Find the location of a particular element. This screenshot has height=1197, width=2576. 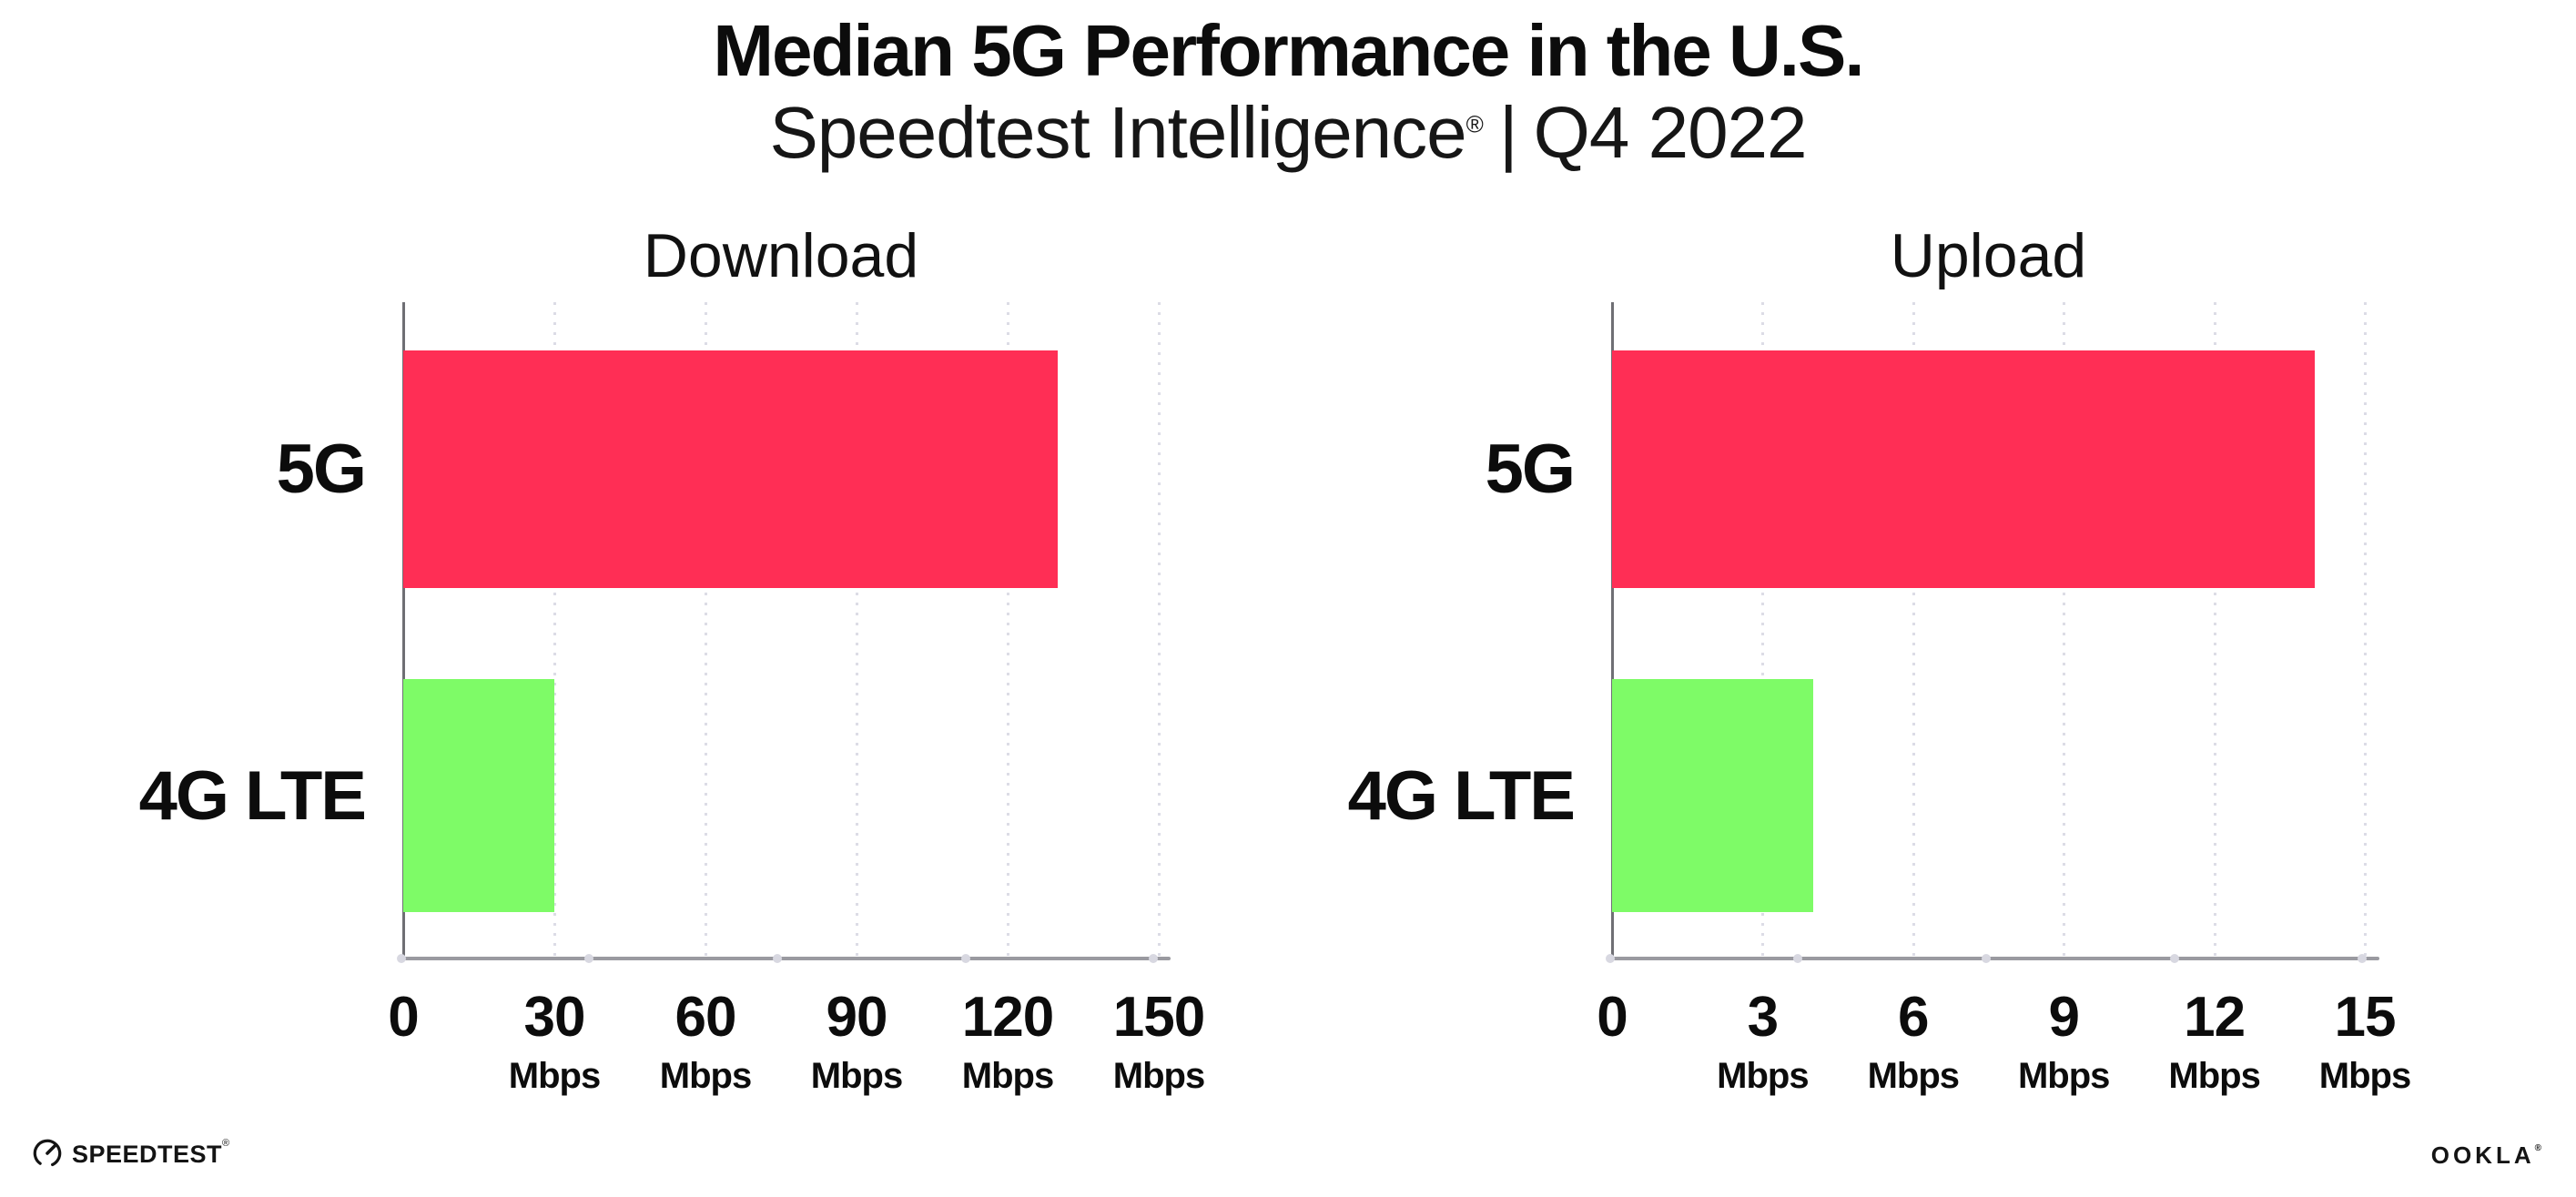

speedtest-wordmark: SPEEDTEST® is located at coordinates (151, 1153).